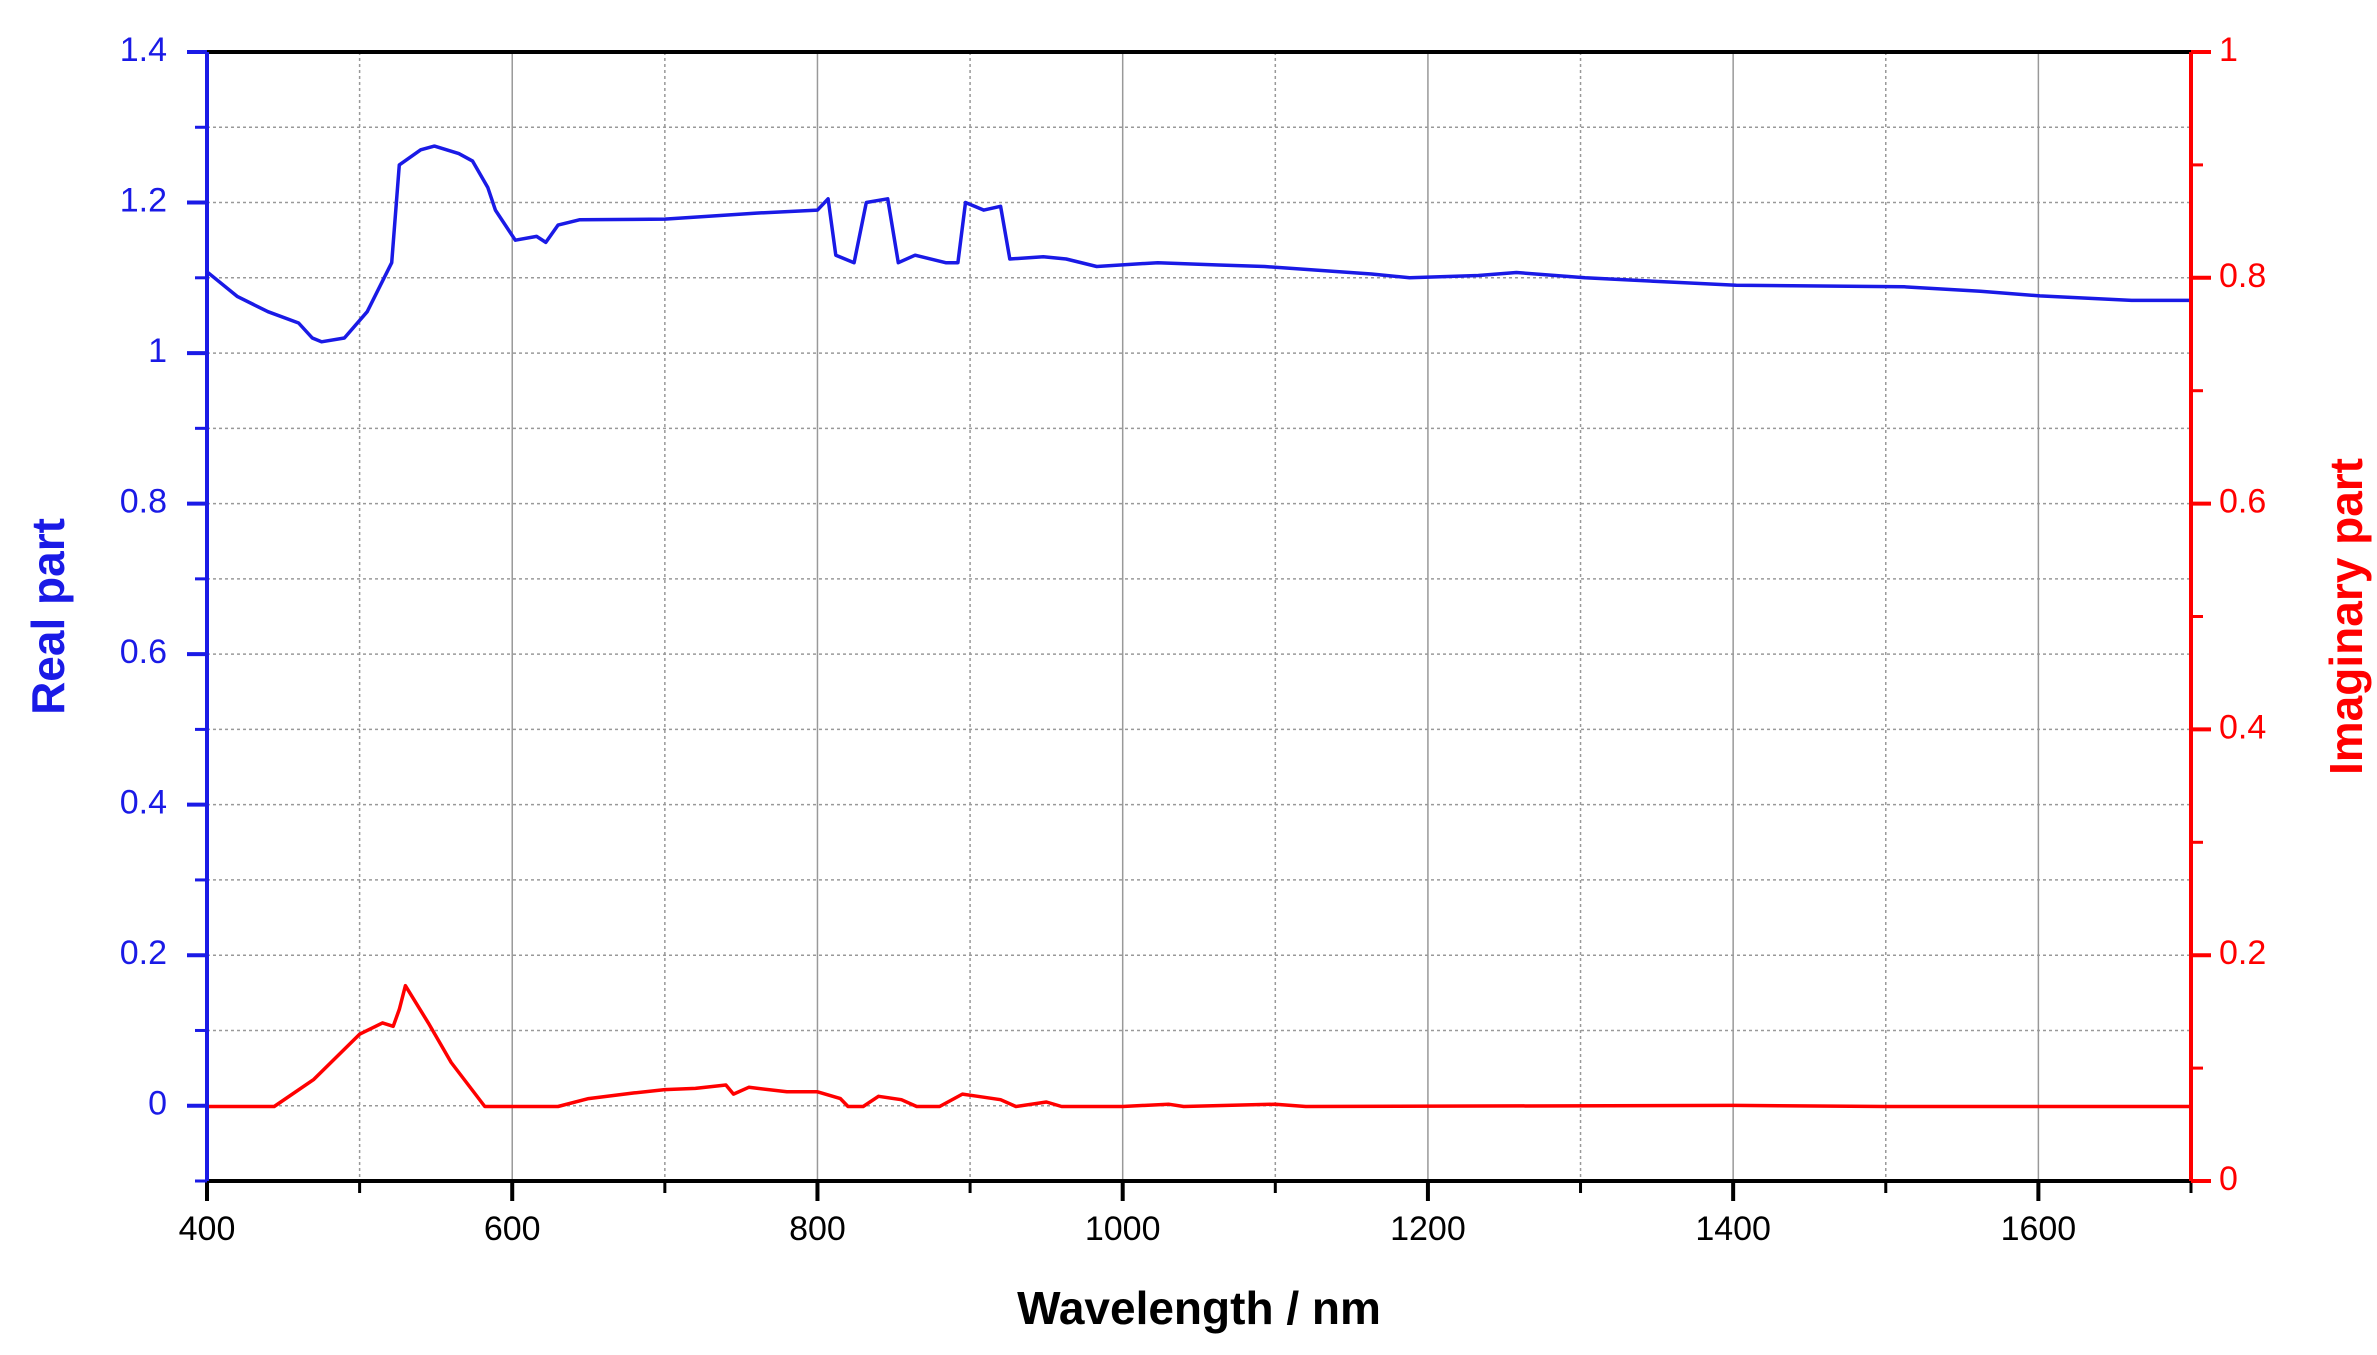  What do you see at coordinates (1199, 1308) in the screenshot?
I see `x-axis-title: Wavelength / nm` at bounding box center [1199, 1308].